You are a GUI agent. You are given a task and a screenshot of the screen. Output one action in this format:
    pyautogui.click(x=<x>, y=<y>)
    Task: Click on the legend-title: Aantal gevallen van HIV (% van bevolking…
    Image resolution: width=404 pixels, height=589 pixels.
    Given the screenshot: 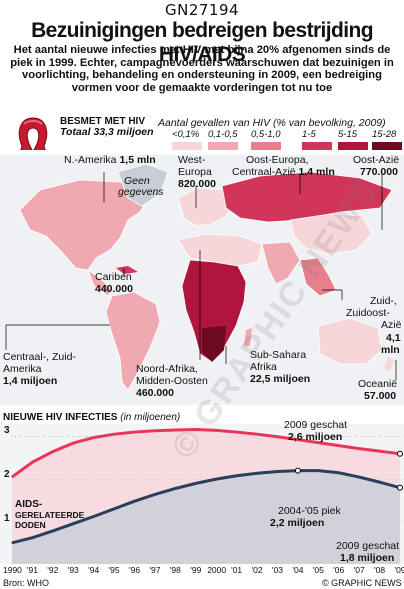 What is the action you would take?
    pyautogui.click(x=272, y=123)
    